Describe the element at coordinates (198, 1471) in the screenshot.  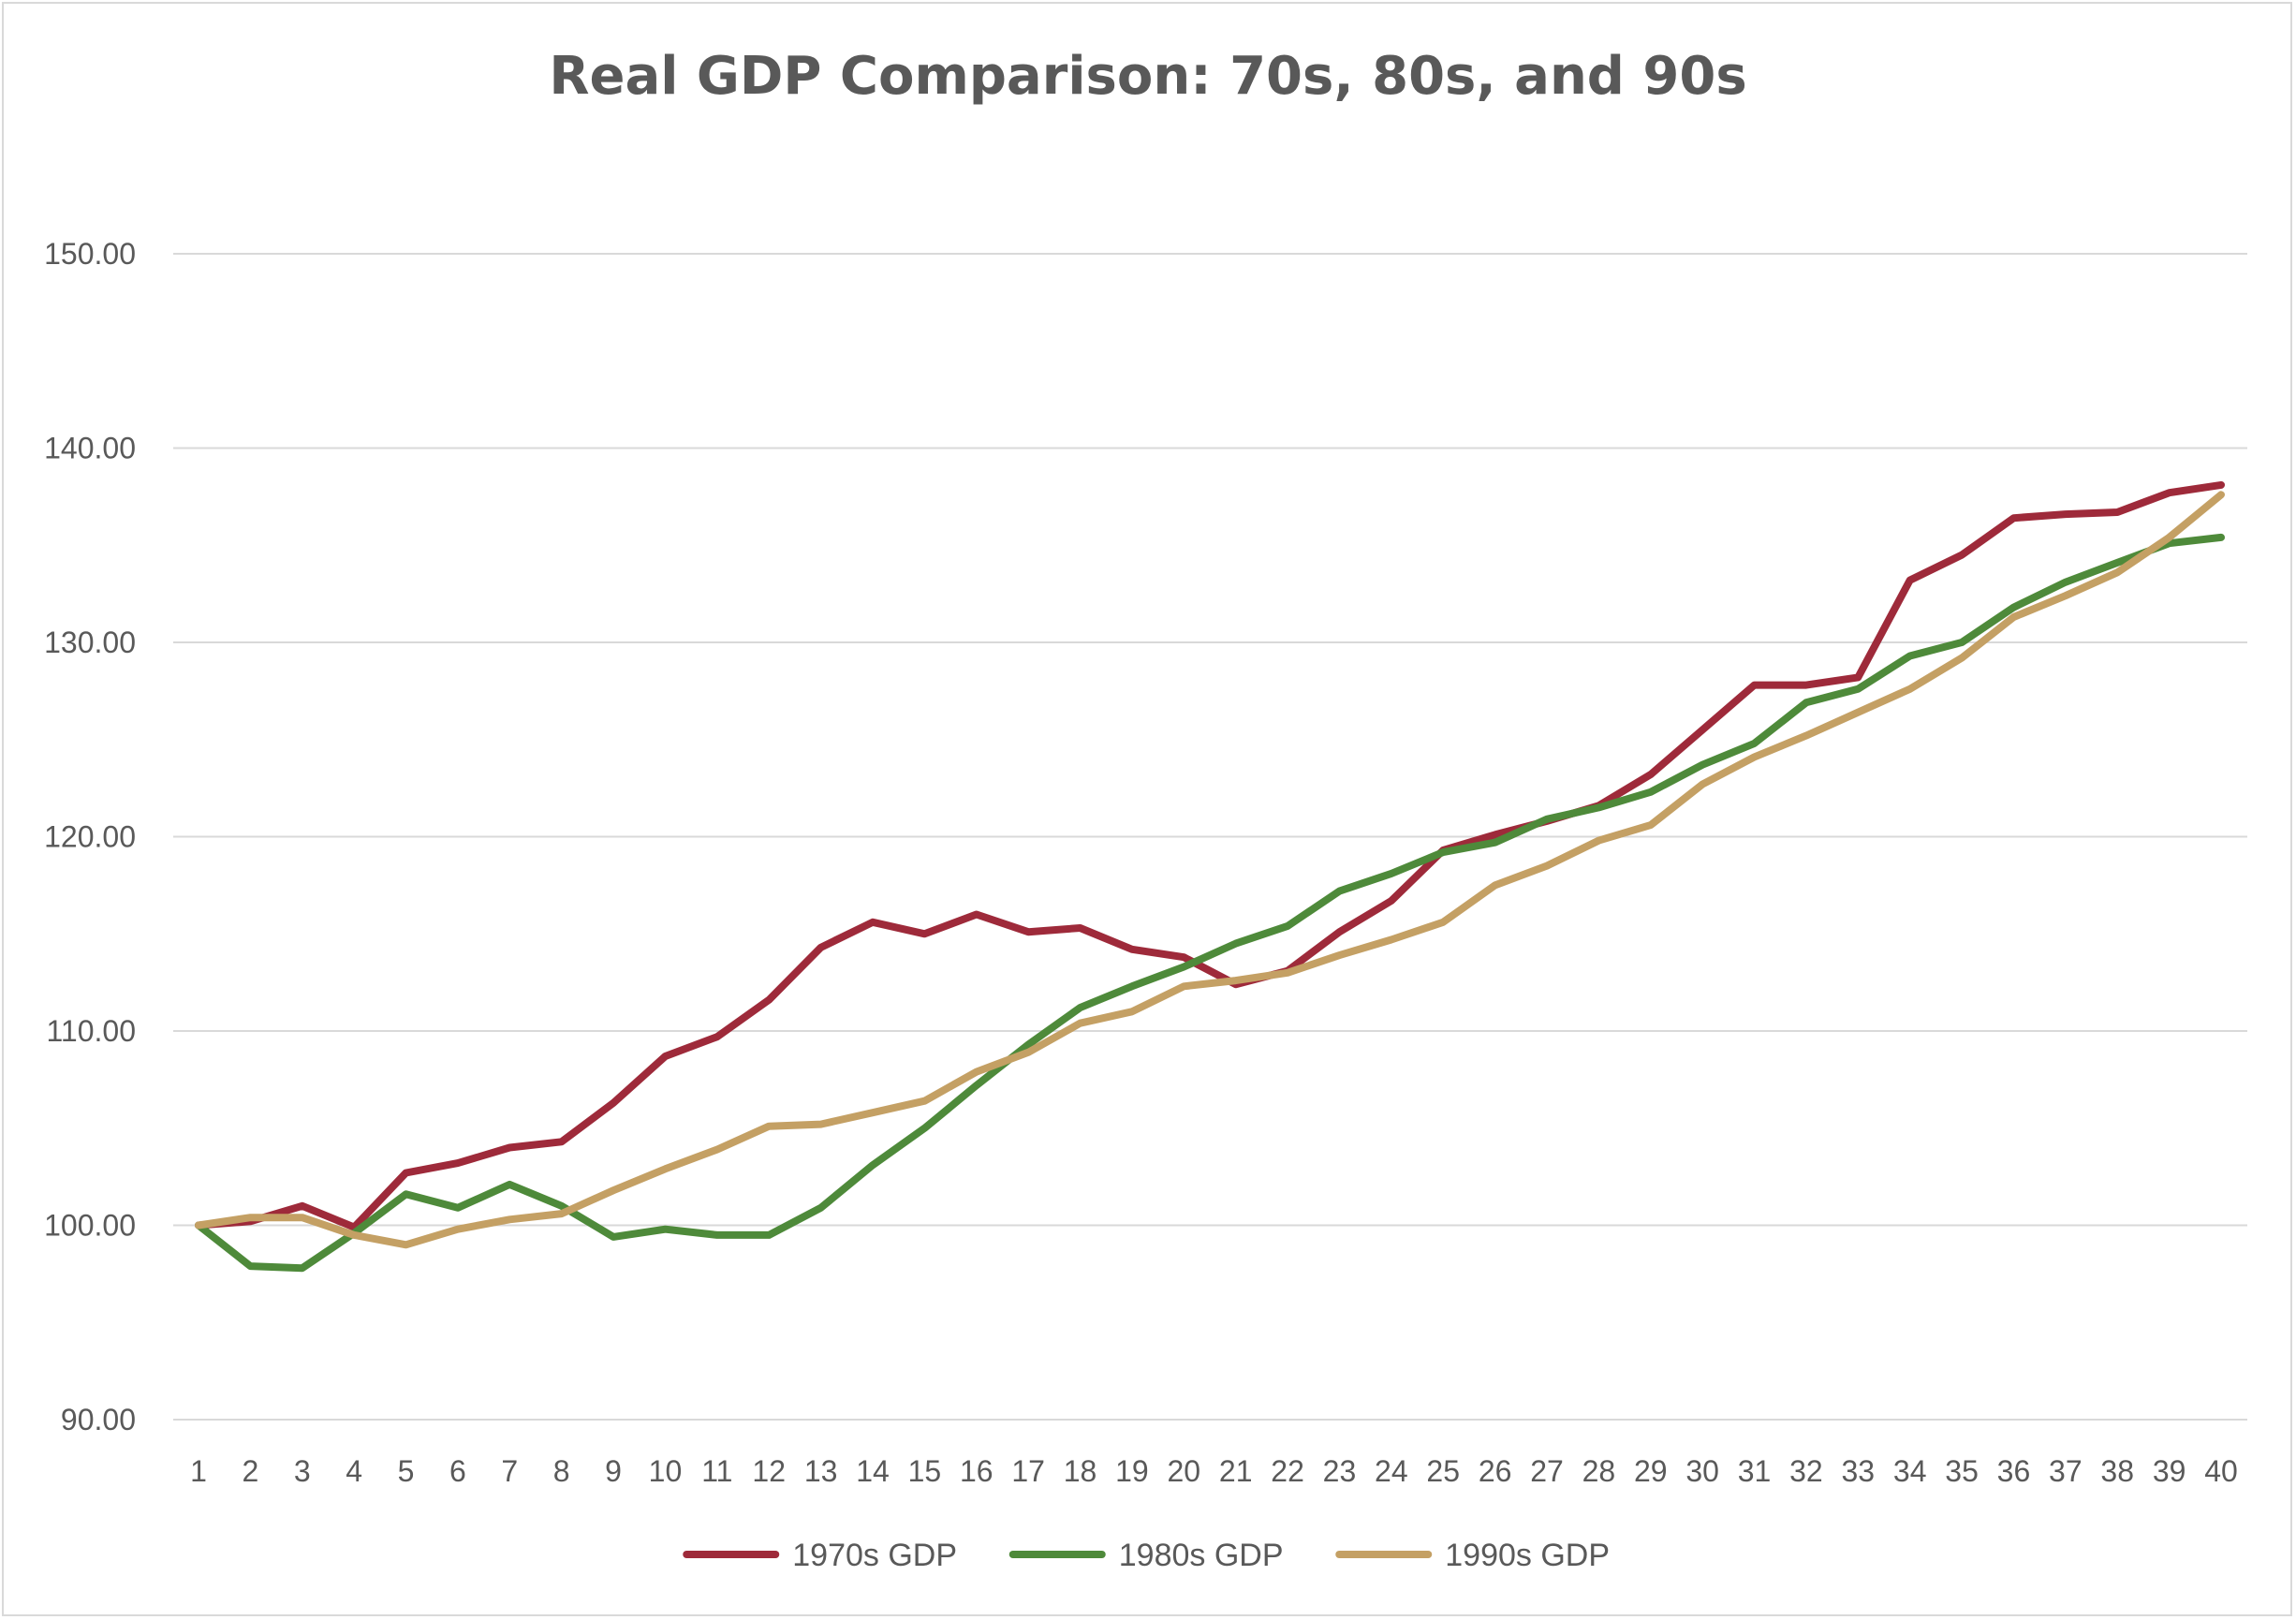
I see `x-tick-label: 1` at that location.